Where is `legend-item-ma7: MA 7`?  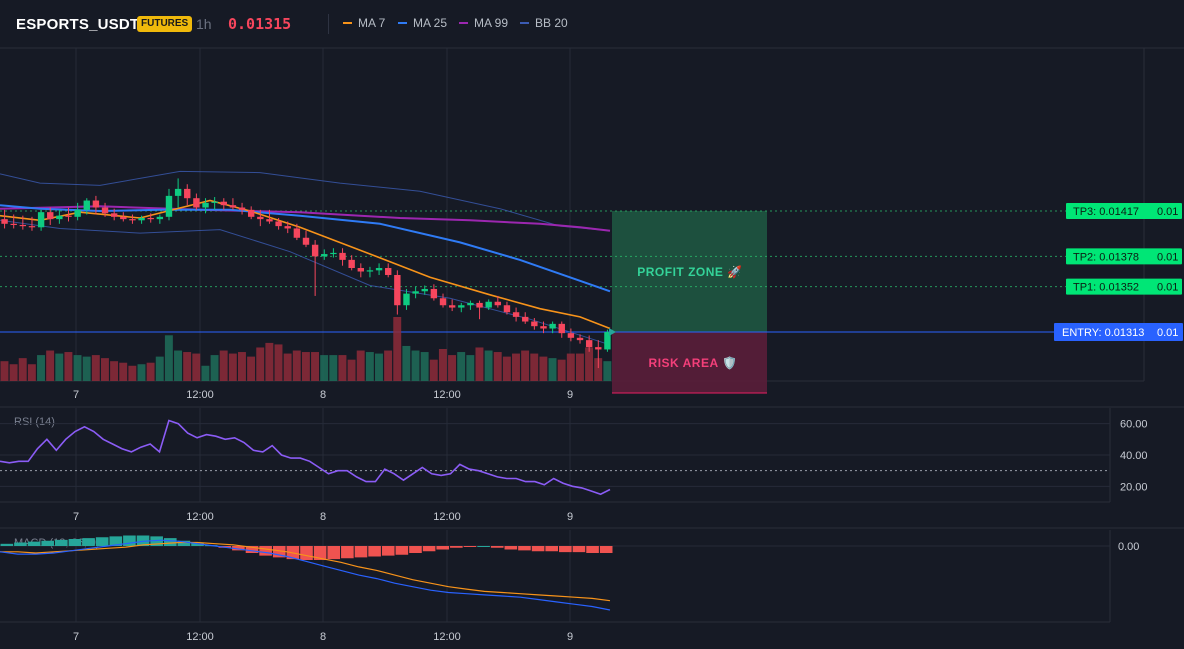
legend-item-ma7: MA 7 is located at coordinates (364, 23).